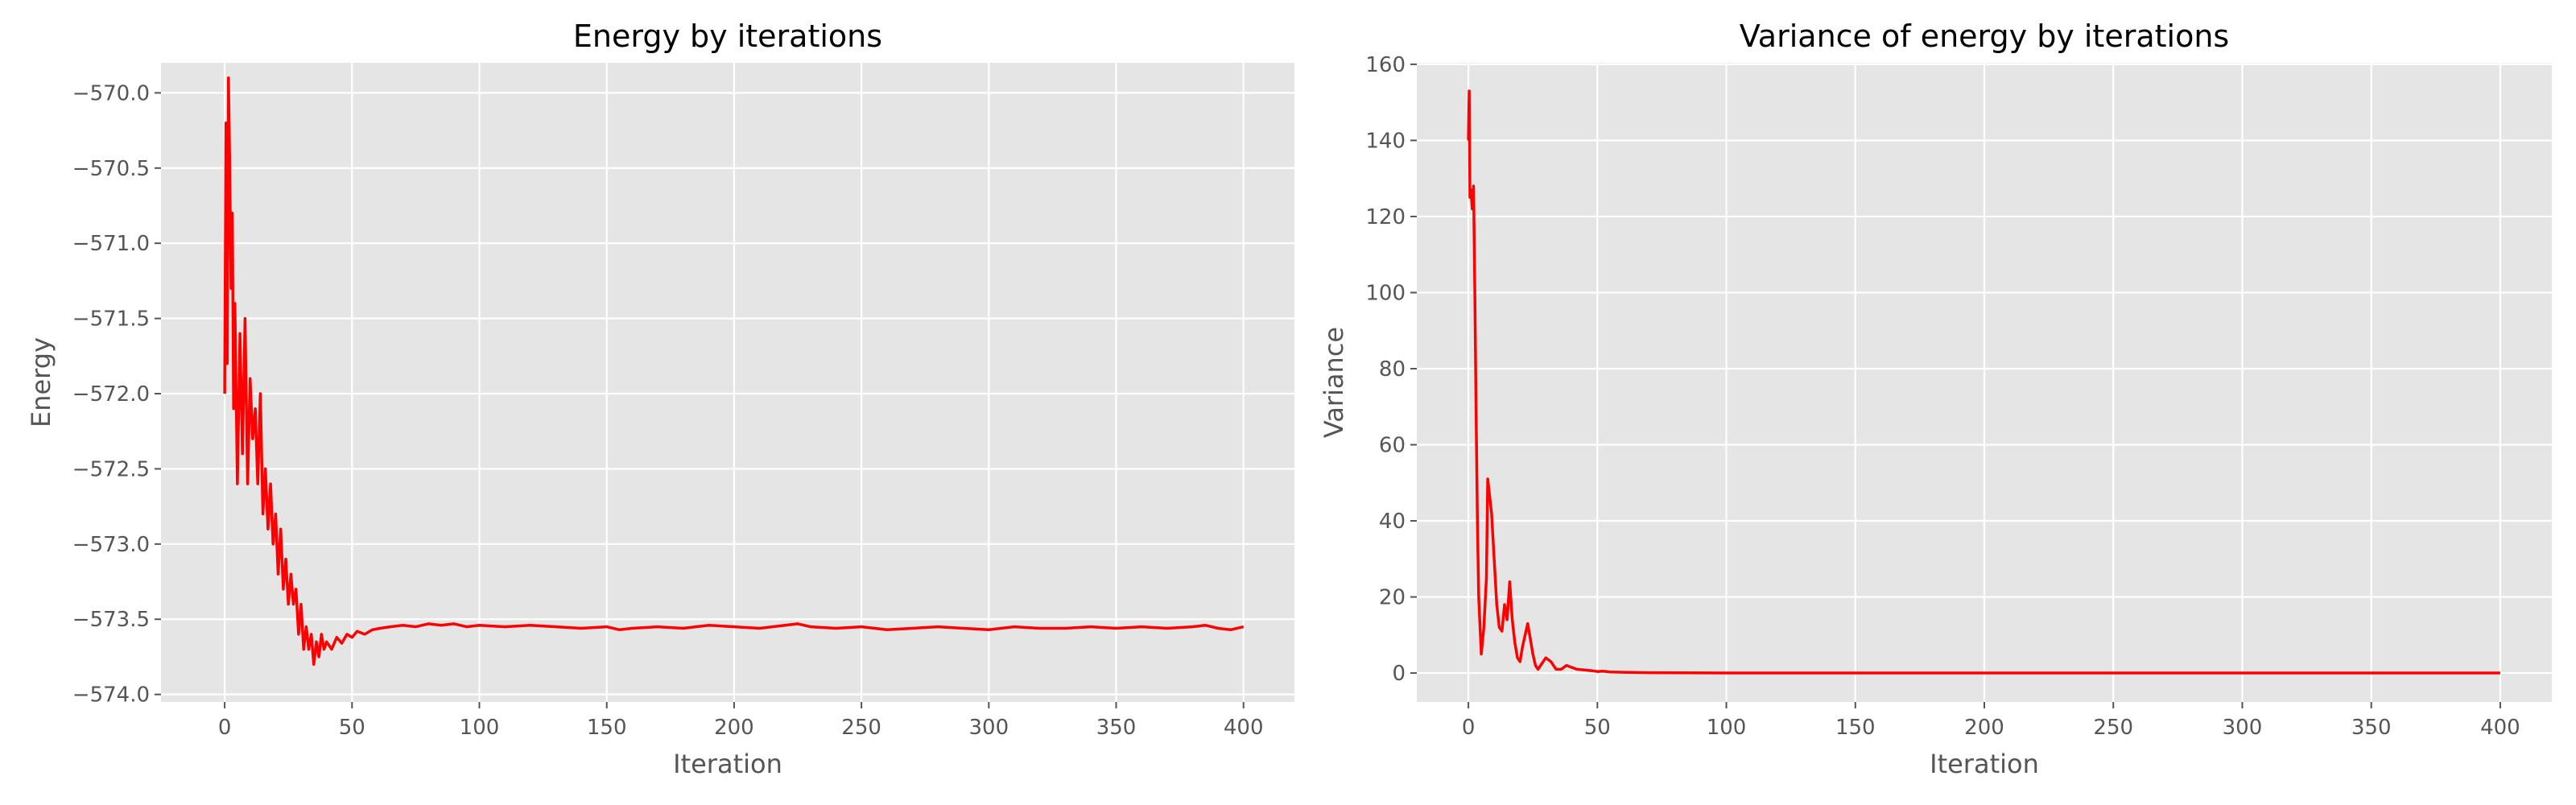 This screenshot has height=805, width=2576. Describe the element at coordinates (111, 620) in the screenshot. I see `y-tick-label: −573.5` at that location.